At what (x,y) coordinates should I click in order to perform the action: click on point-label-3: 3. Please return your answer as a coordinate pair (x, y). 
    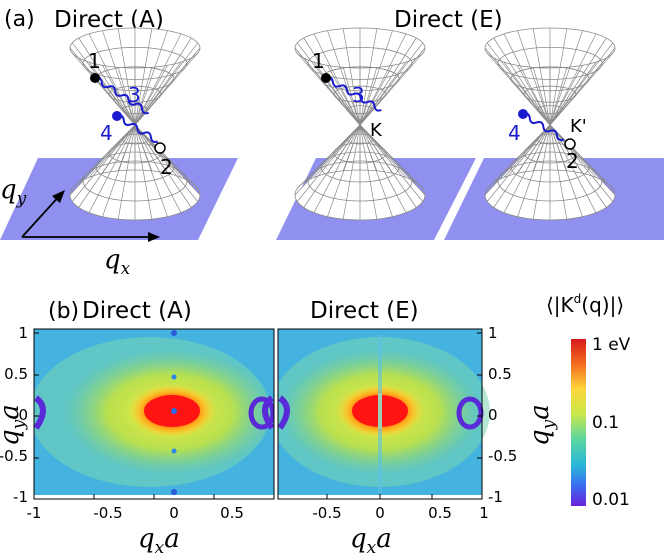
    Looking at the image, I should click on (134, 95).